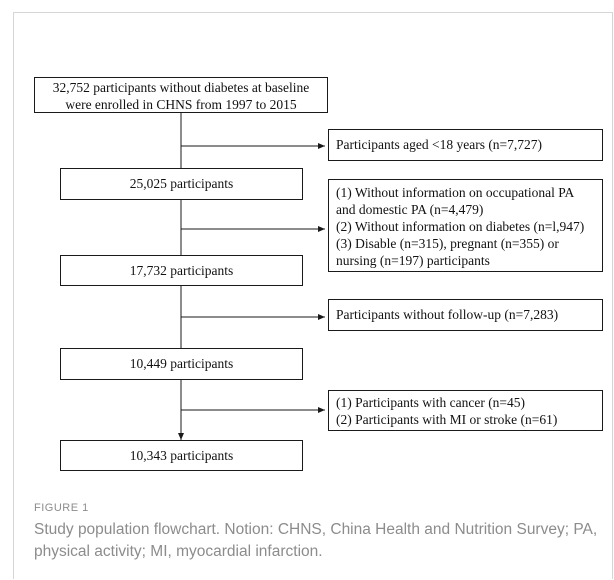  Describe the element at coordinates (465, 315) in the screenshot. I see `exclusion-box-follow-up: Participants without follow-up (n=7,283)` at that location.